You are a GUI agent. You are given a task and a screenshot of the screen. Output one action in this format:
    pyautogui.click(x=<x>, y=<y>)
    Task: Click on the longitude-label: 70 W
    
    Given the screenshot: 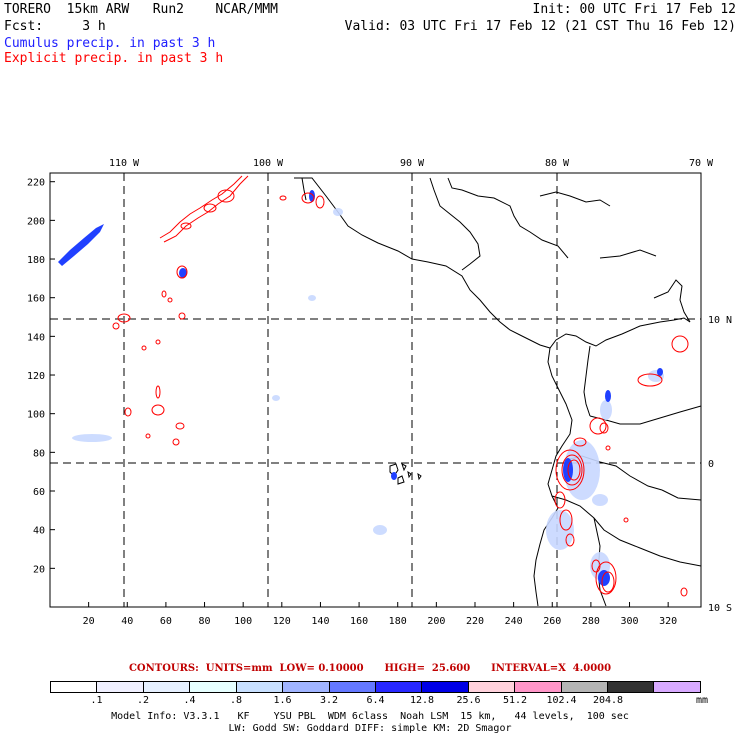 What is the action you would take?
    pyautogui.click(x=701, y=163)
    